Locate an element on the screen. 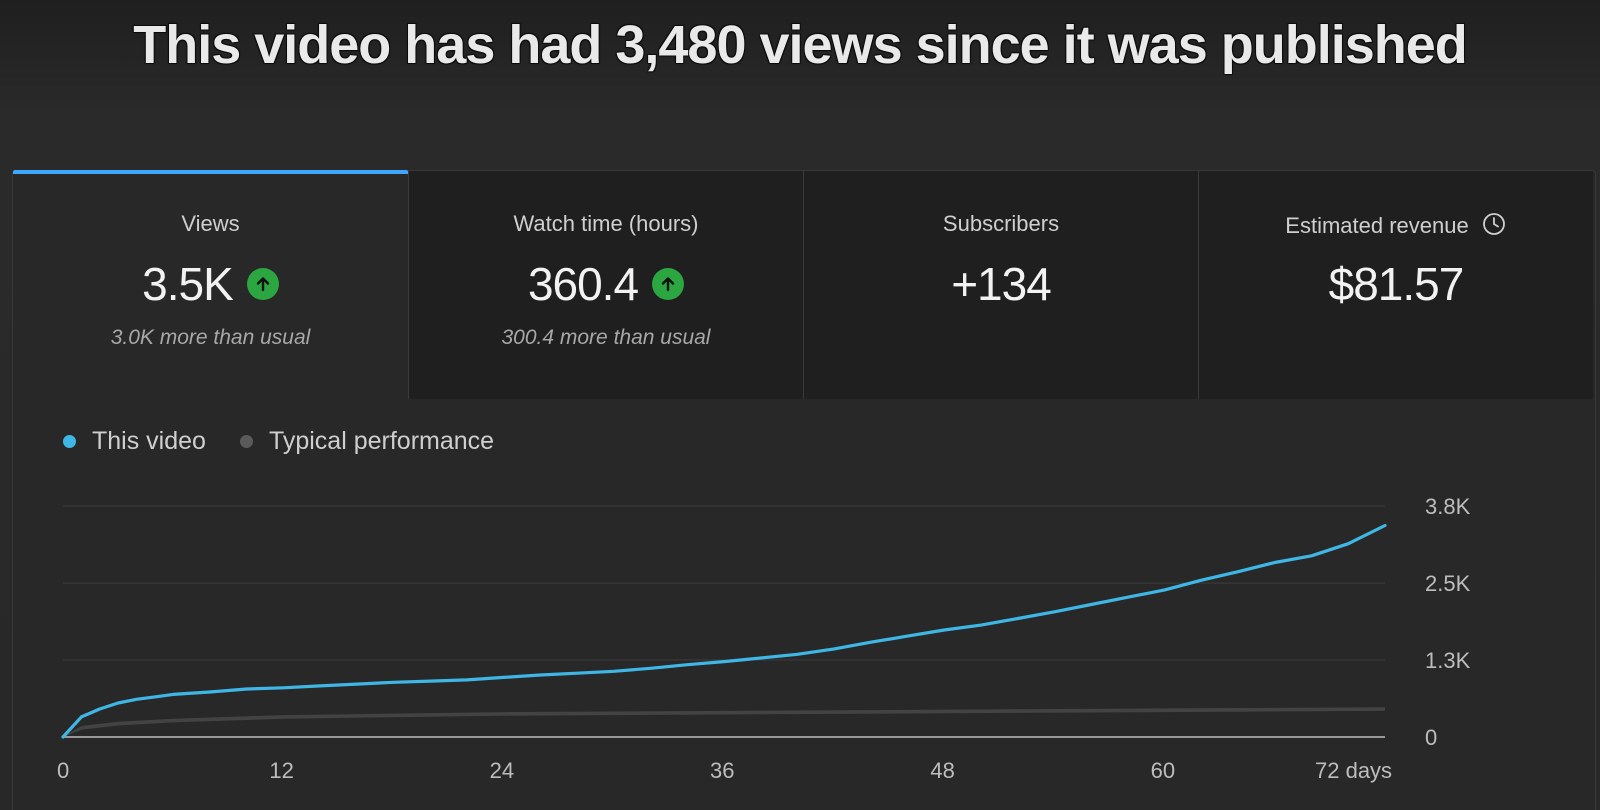 The width and height of the screenshot is (1600, 810). x-tick-label: 72 days is located at coordinates (1353, 770).